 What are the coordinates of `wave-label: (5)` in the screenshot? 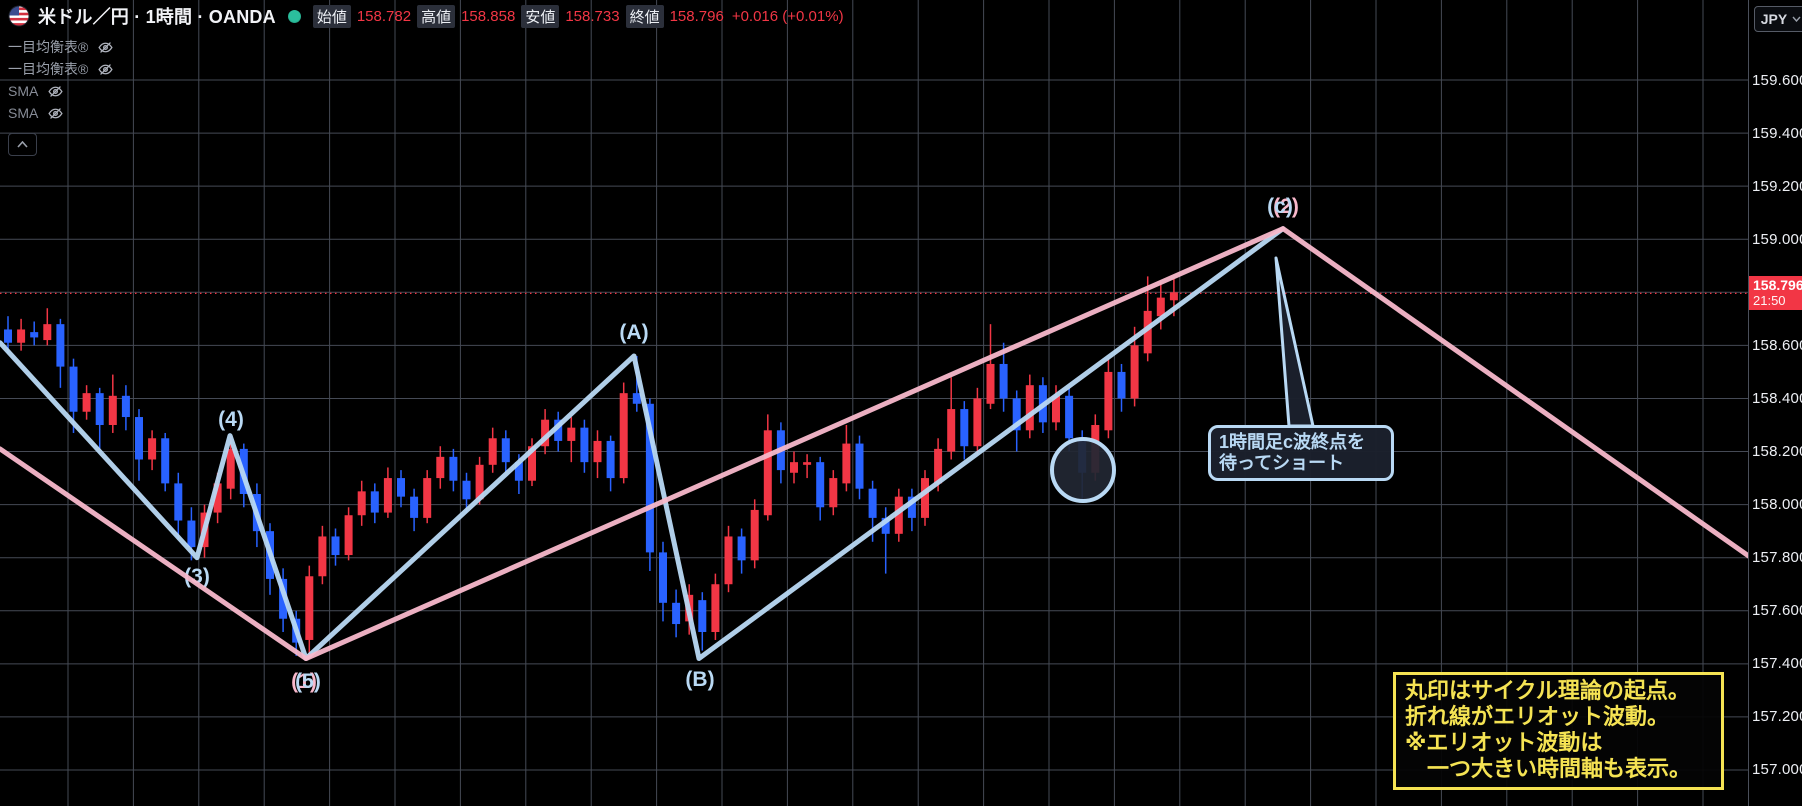 It's located at (308, 681).